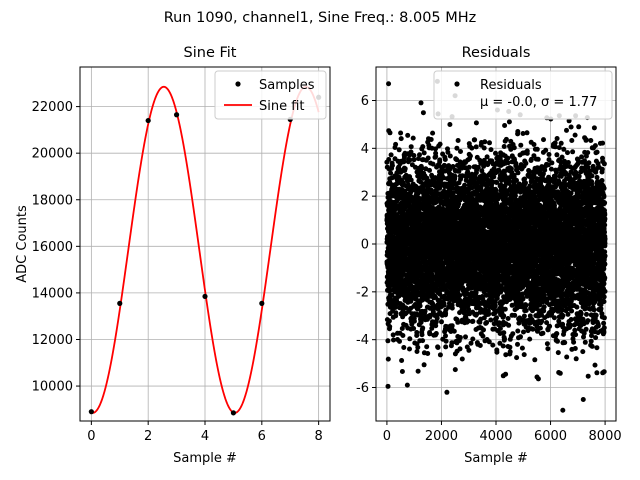 This screenshot has width=640, height=480. What do you see at coordinates (365, 149) in the screenshot?
I see `residuals-ytick-label: 4` at bounding box center [365, 149].